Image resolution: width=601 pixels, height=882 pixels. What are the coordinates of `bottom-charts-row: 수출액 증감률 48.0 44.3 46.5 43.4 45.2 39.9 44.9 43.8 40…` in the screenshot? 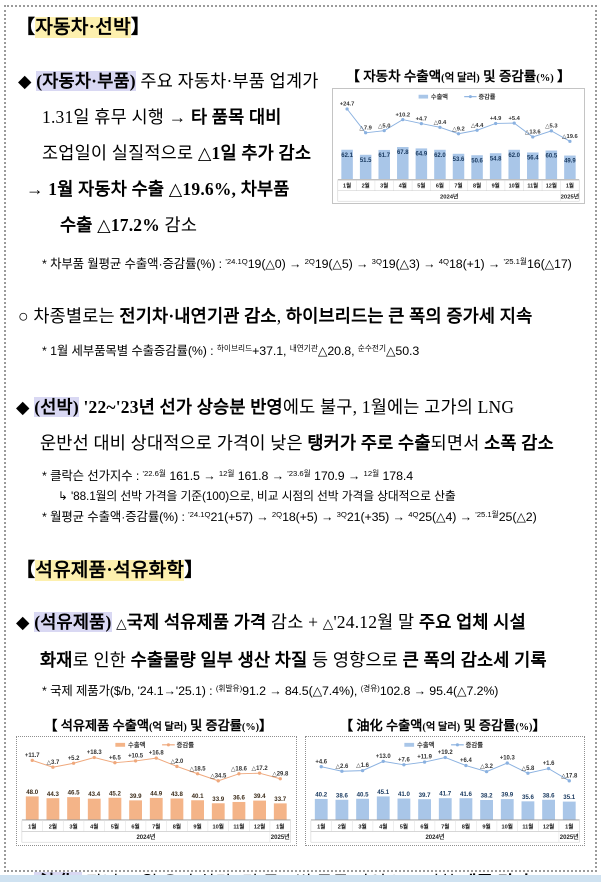 It's located at (300, 791).